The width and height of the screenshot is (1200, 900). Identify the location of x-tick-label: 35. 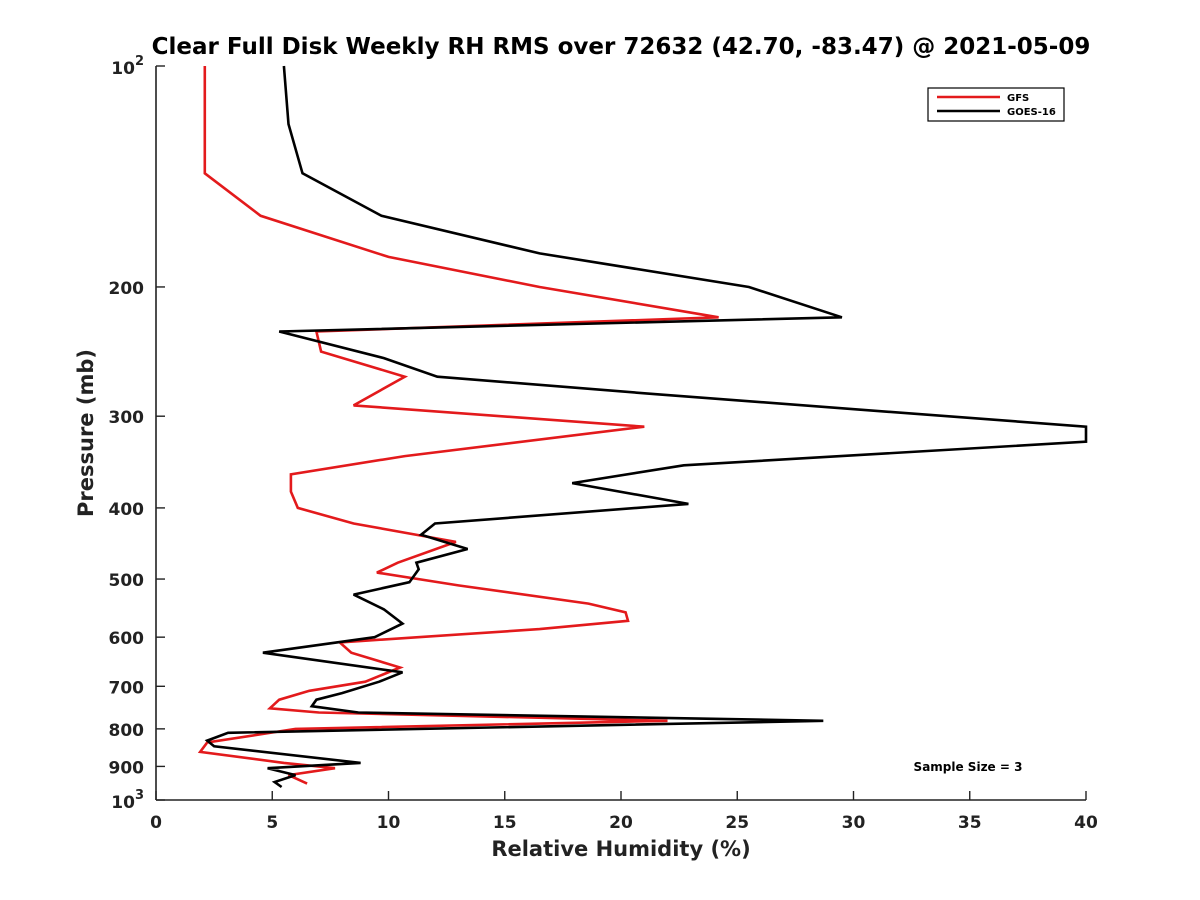
(970, 823).